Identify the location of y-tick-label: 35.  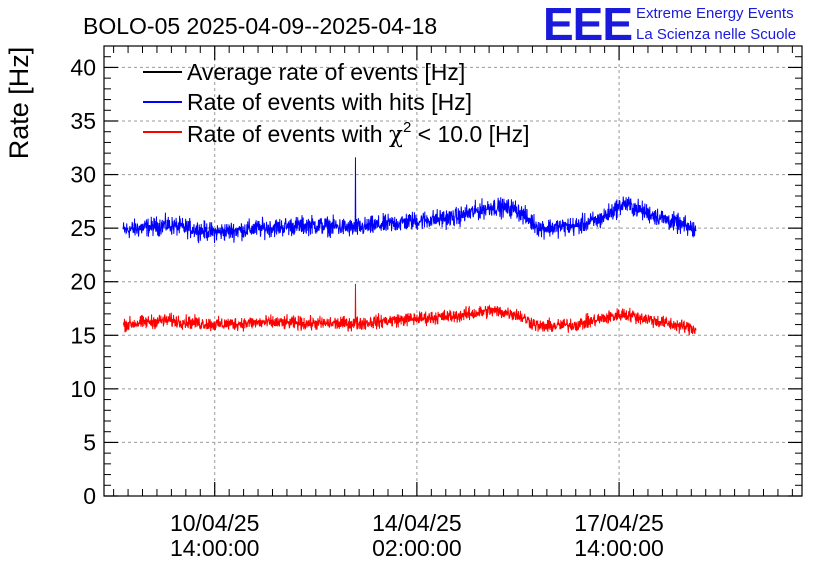
(83, 121).